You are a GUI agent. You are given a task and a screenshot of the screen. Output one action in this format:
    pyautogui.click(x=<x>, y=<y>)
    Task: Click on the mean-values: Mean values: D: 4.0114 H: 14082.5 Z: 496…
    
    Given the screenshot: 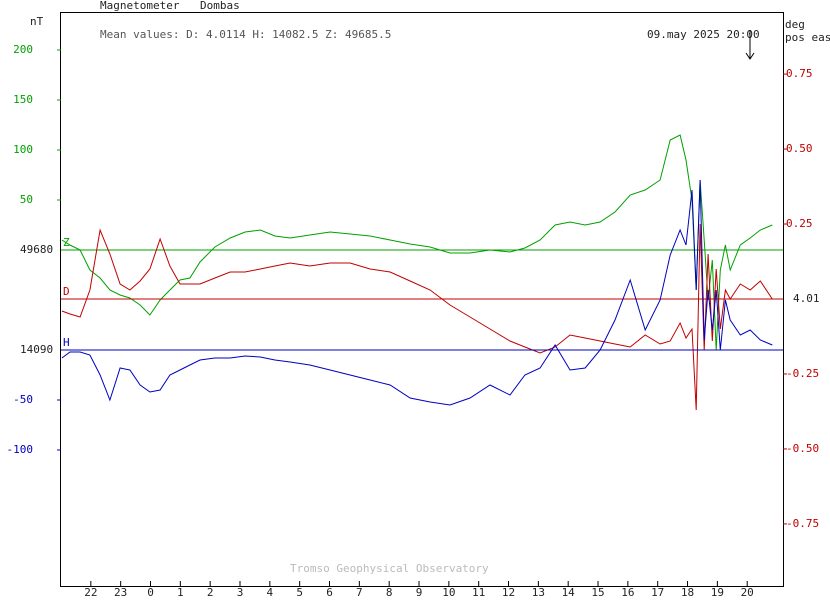 What is the action you would take?
    pyautogui.click(x=245, y=34)
    